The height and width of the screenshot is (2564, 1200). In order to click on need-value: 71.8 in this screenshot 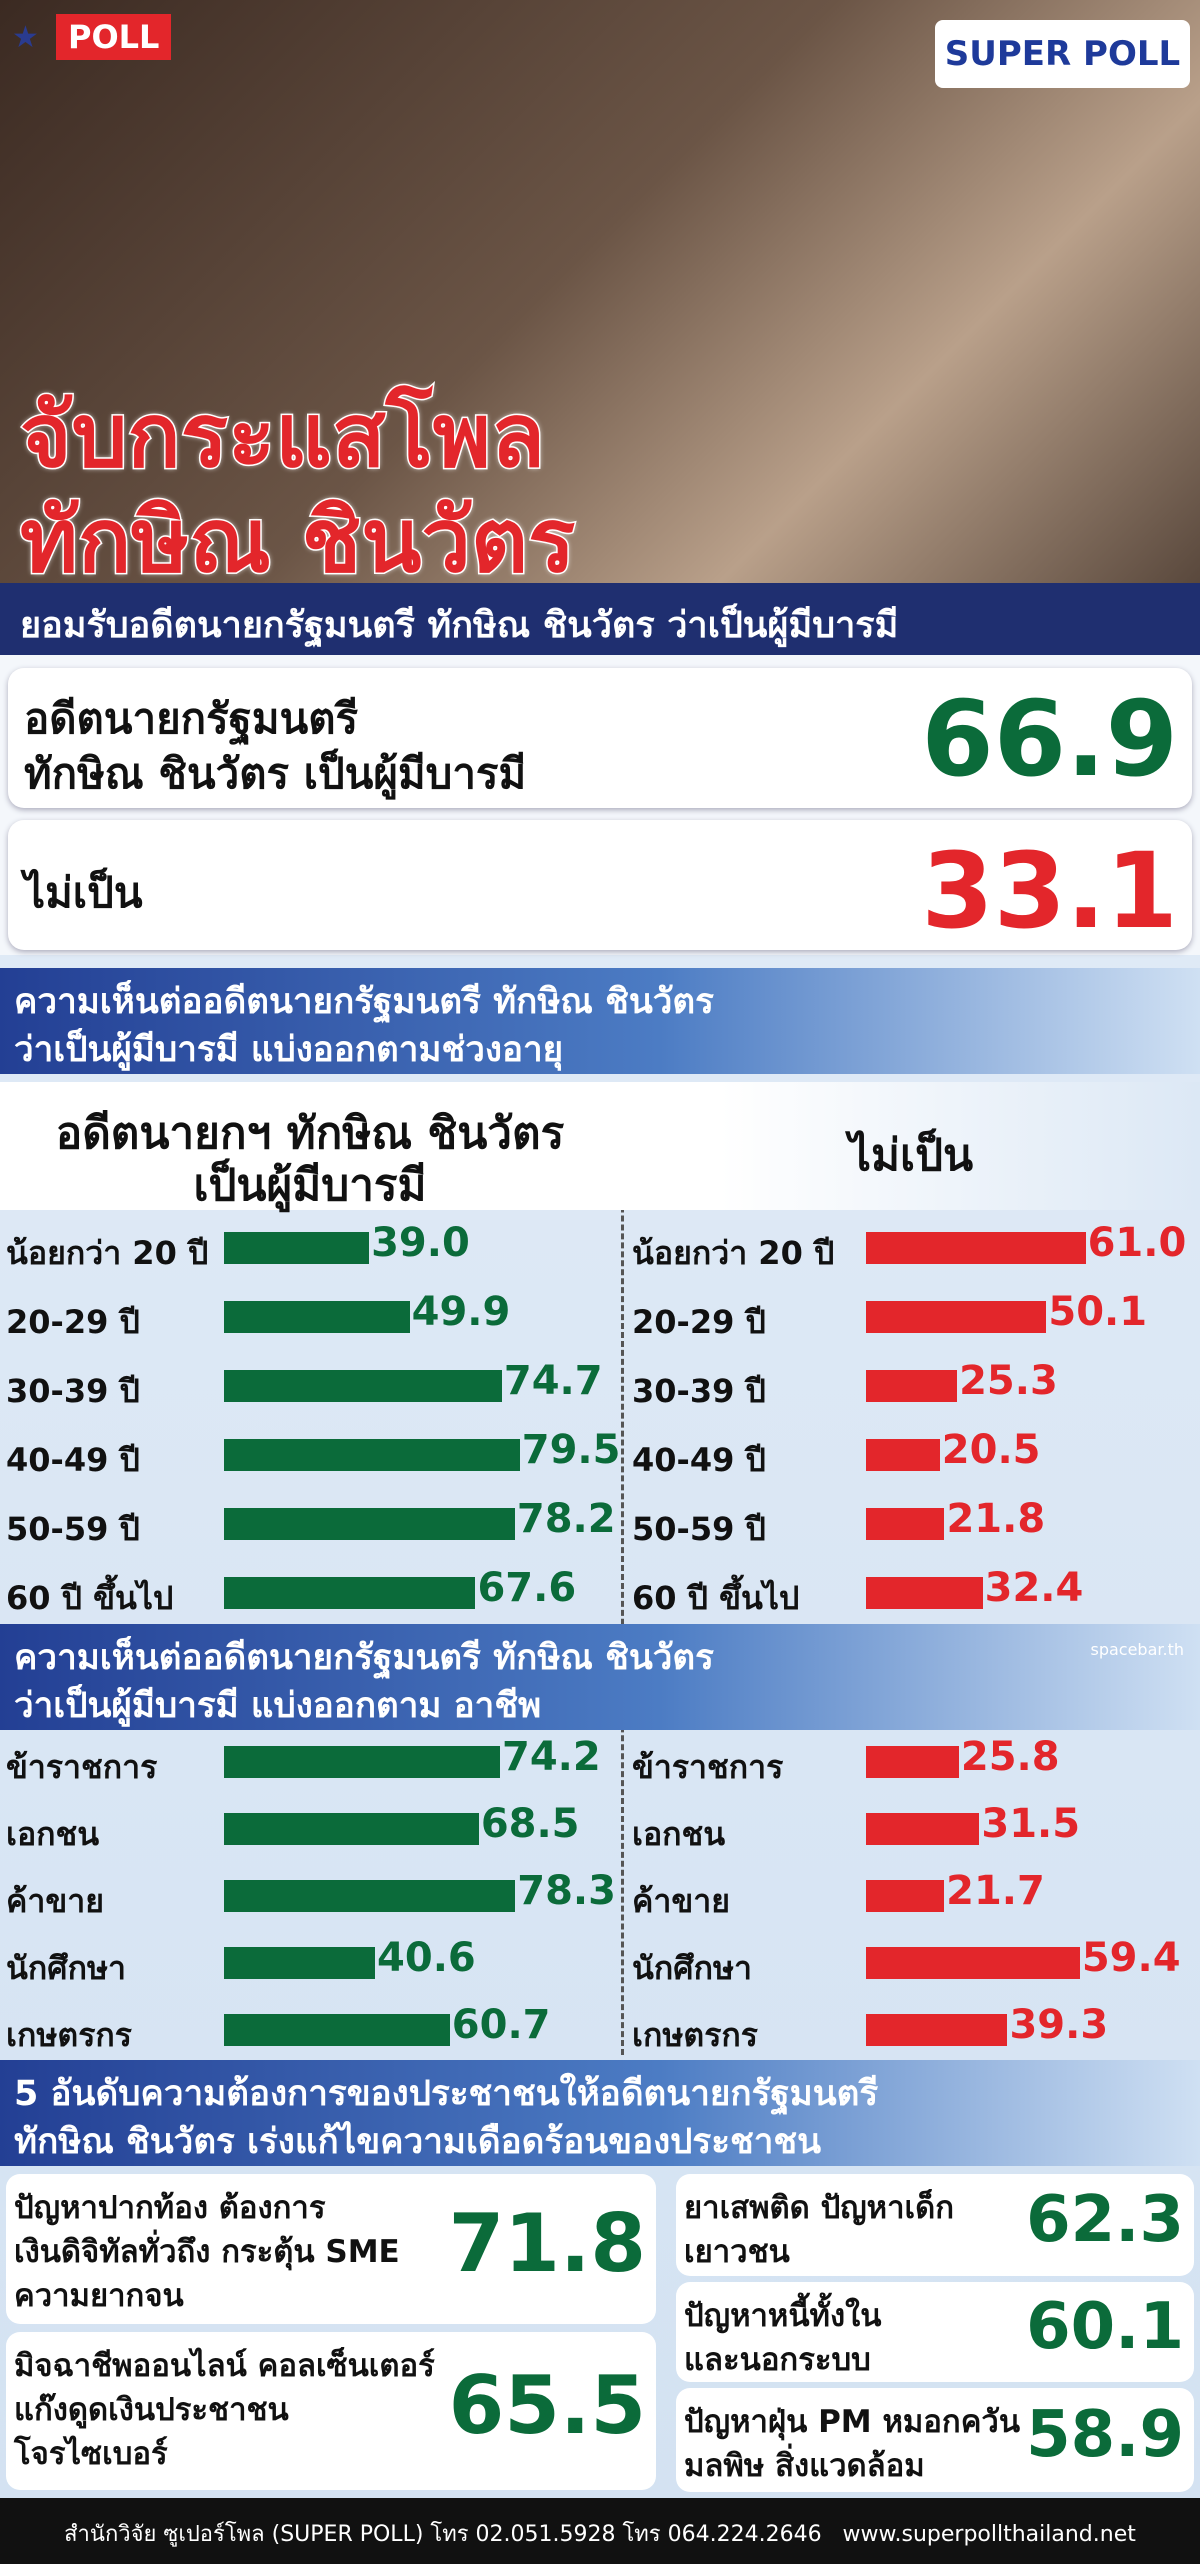, I will do `click(547, 2243)`.